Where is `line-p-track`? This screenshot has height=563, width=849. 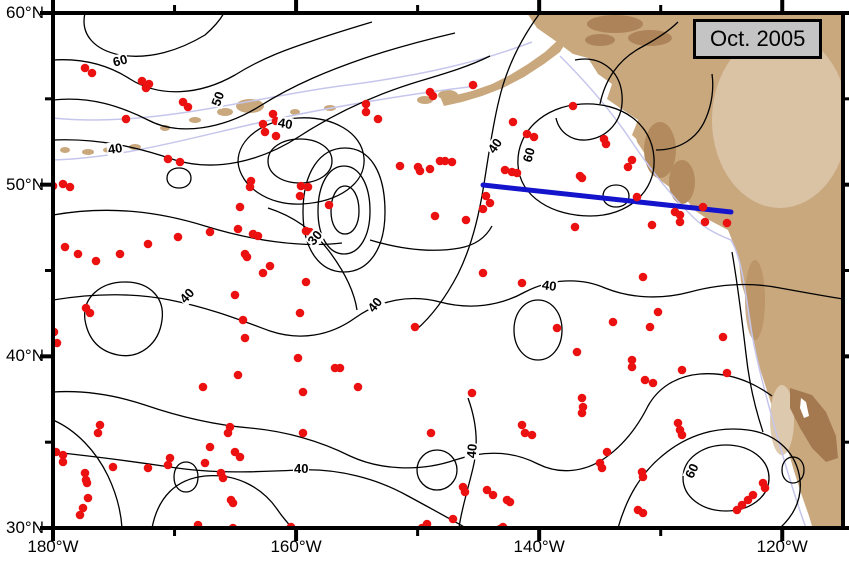
line-p-track is located at coordinates (607, 198).